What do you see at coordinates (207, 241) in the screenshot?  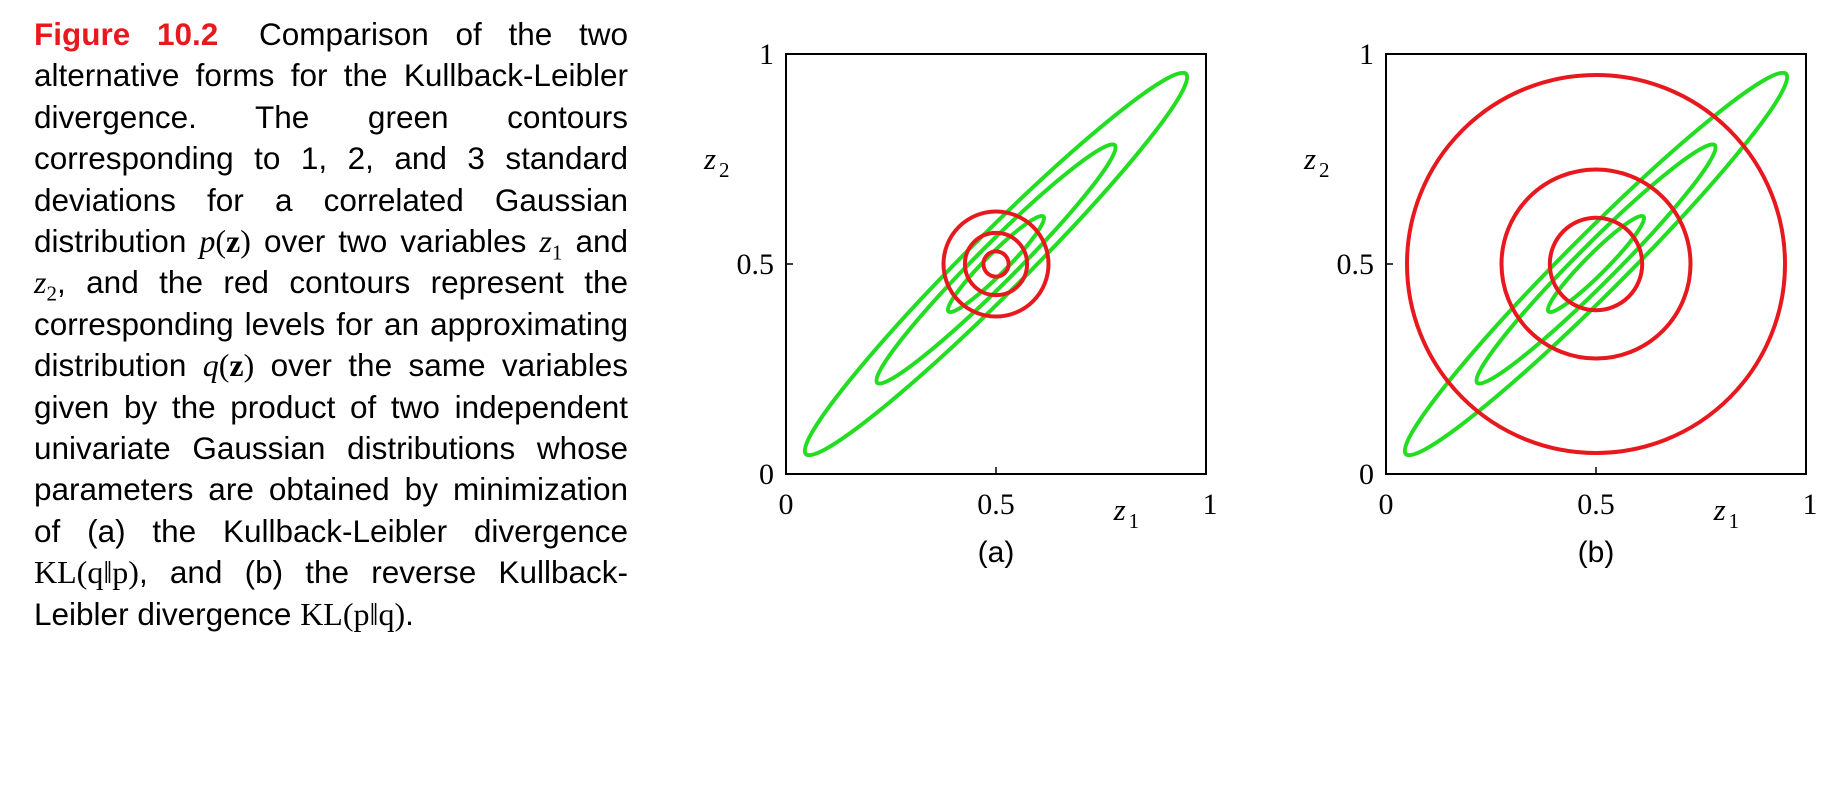 I see `math-p: p` at bounding box center [207, 241].